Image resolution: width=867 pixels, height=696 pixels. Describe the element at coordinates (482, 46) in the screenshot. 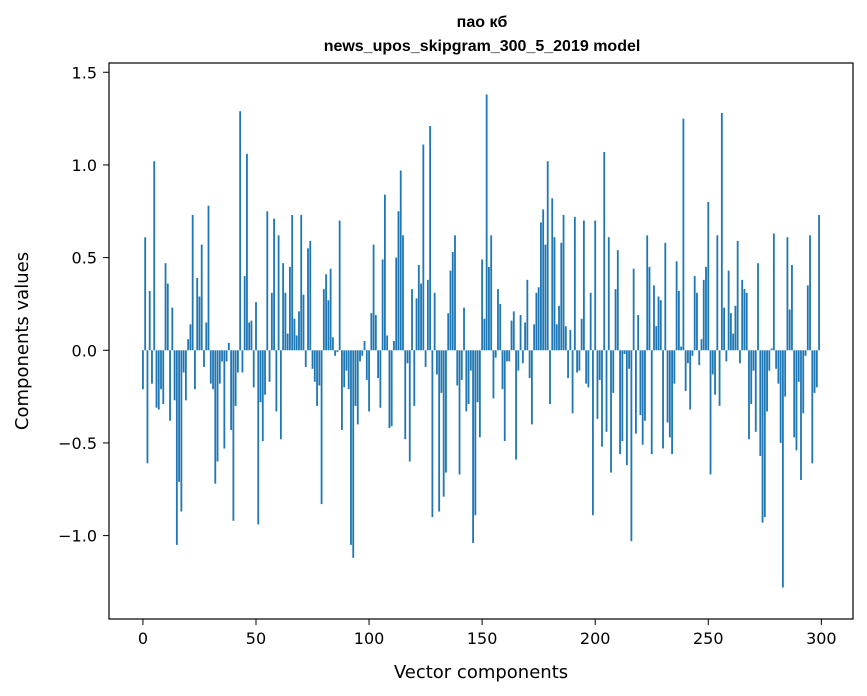

I see `chart-subtitle: news_upos_skipgram_300_5_2019 model` at that location.